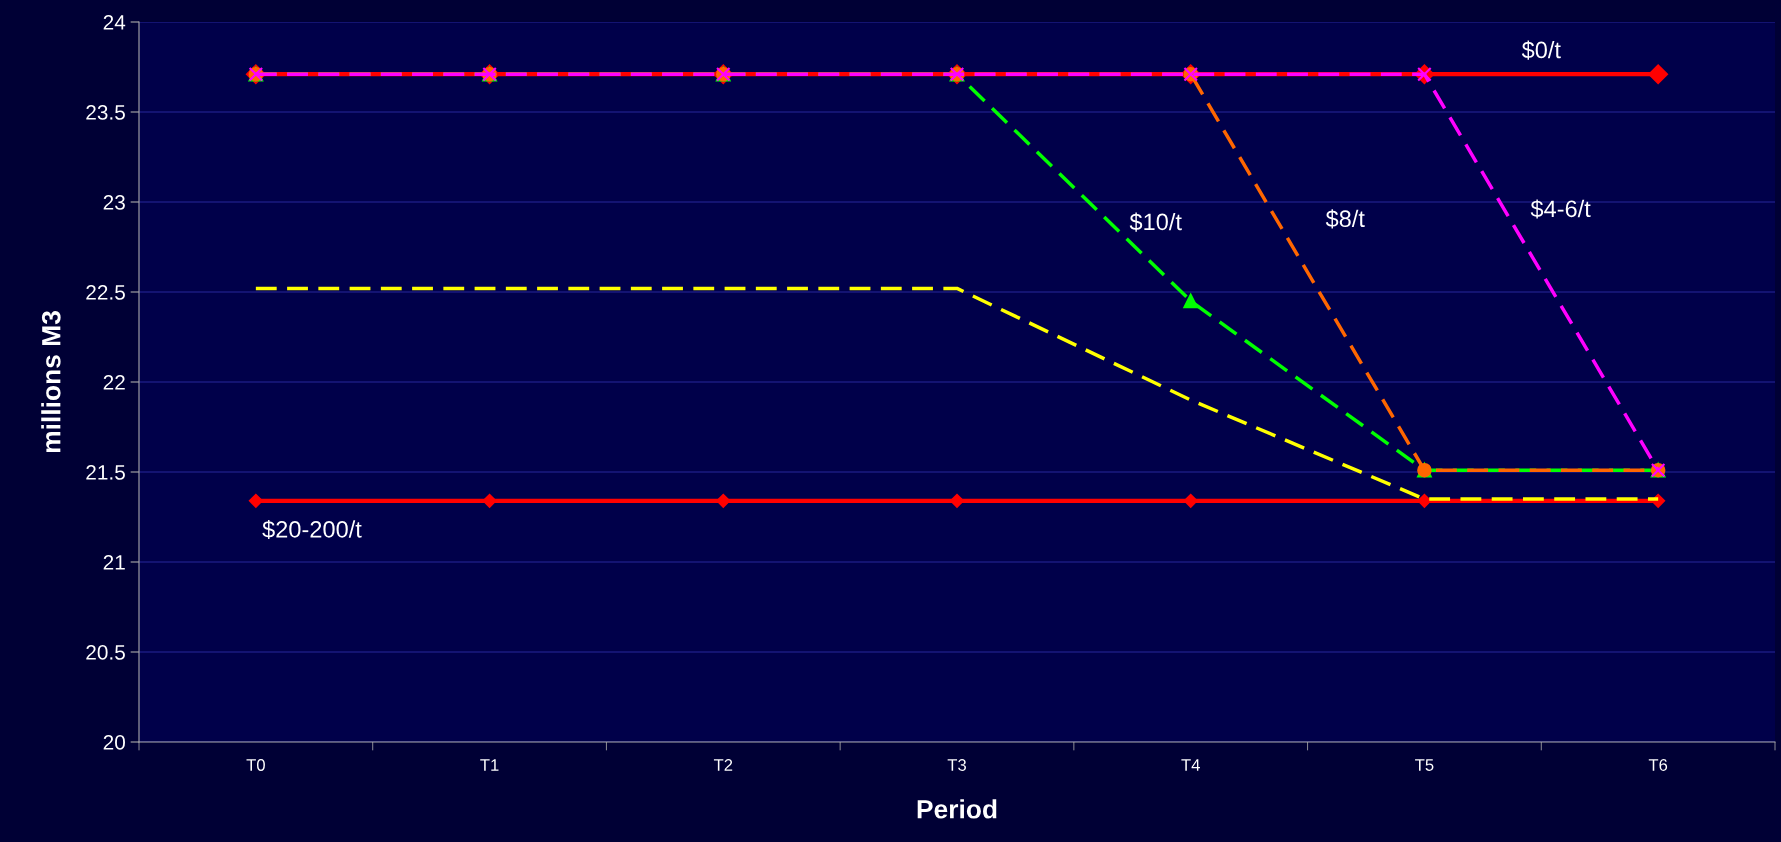 This screenshot has height=842, width=1781. What do you see at coordinates (1155, 222) in the screenshot?
I see `series-label: $10/t` at bounding box center [1155, 222].